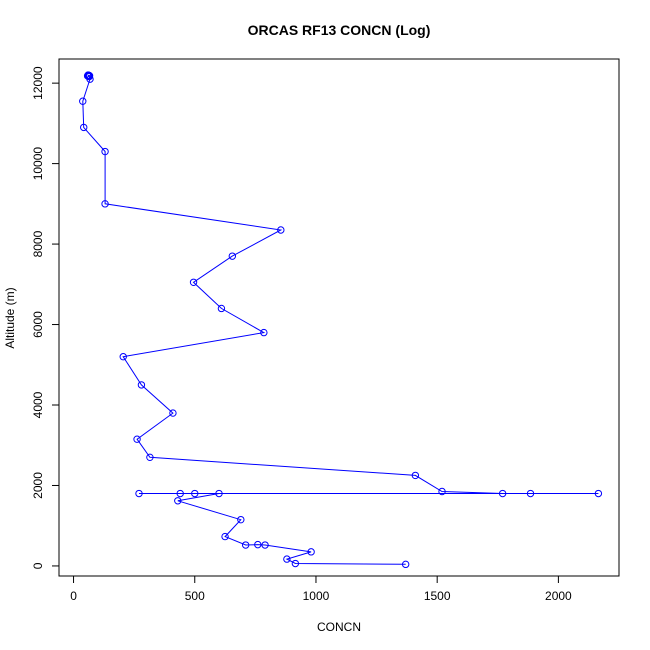 The width and height of the screenshot is (650, 650). I want to click on y-tick-label: 2000, so click(38, 485).